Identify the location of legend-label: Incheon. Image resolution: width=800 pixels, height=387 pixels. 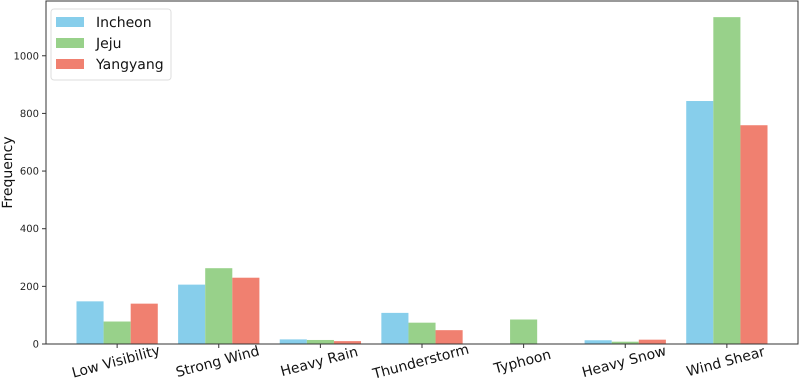
(124, 23).